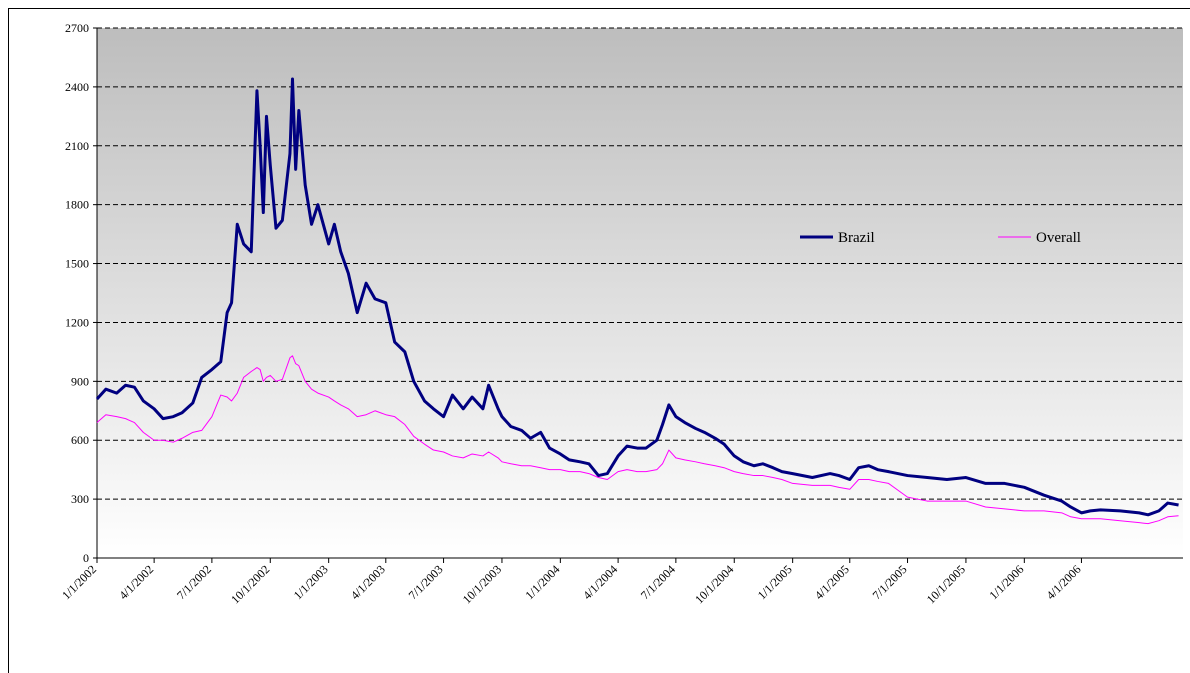 This screenshot has height=673, width=1190. What do you see at coordinates (1063, 582) in the screenshot?
I see `x-tick-label: 4/1/2006` at bounding box center [1063, 582].